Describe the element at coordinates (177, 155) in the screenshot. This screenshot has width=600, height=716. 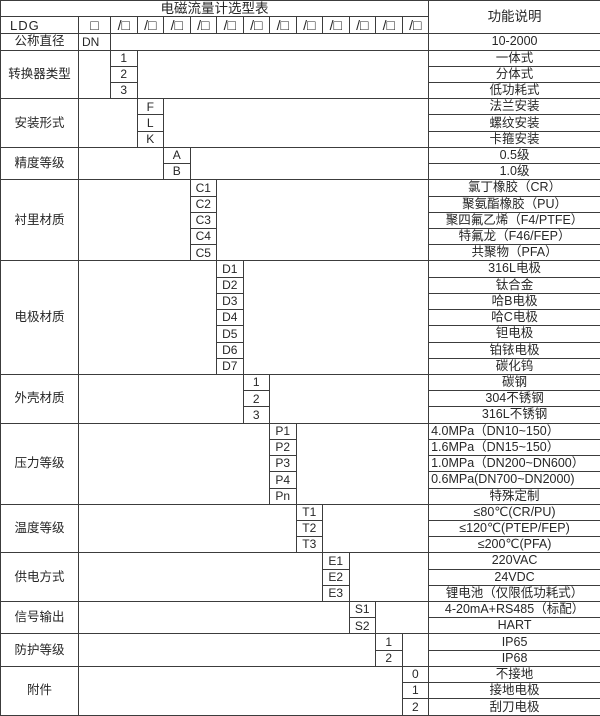
I see `code-cell: A` at that location.